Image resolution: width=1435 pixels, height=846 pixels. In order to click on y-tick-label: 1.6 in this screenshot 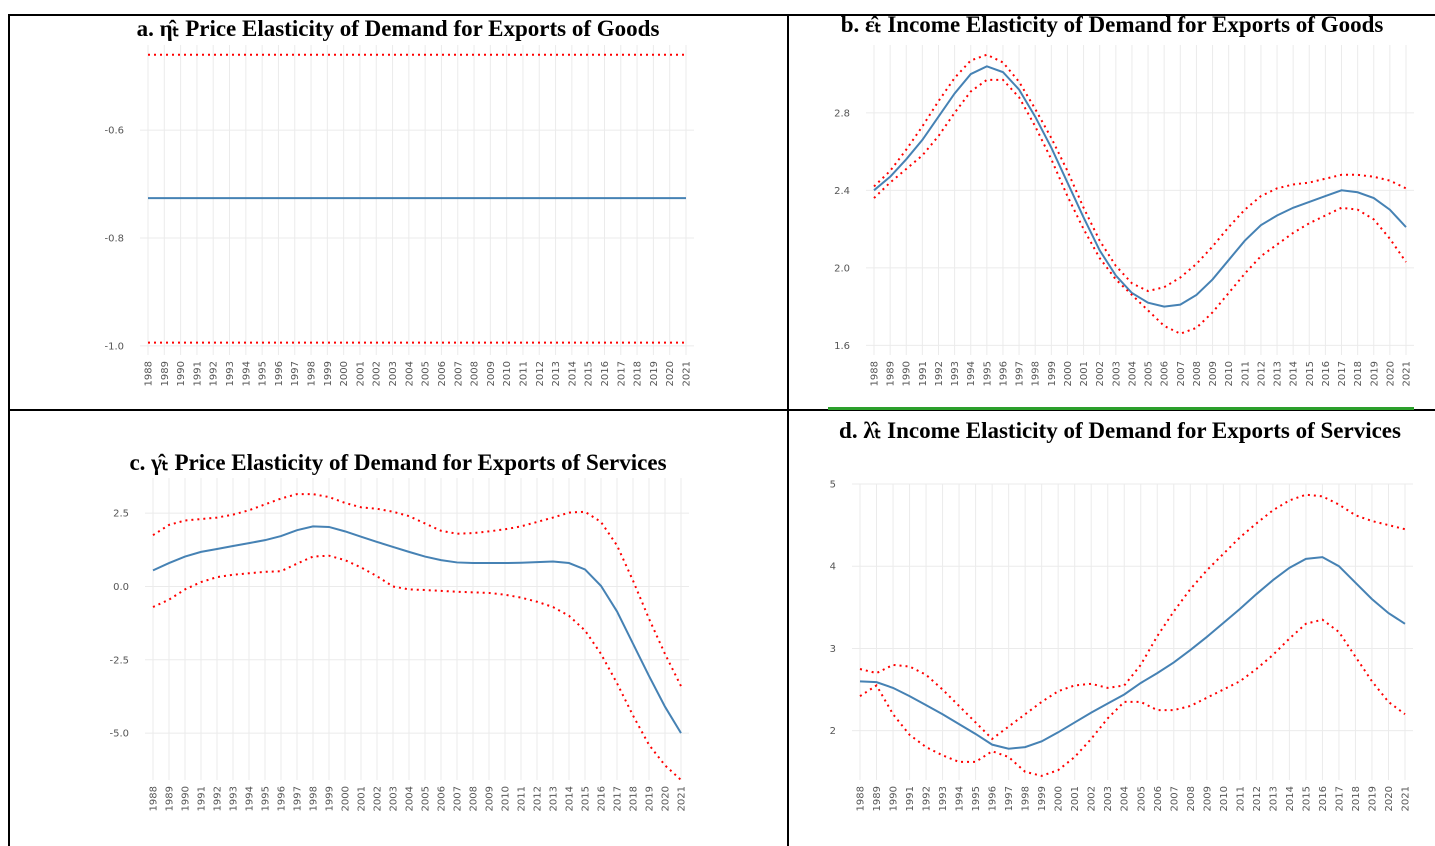, I will do `click(842, 346)`.